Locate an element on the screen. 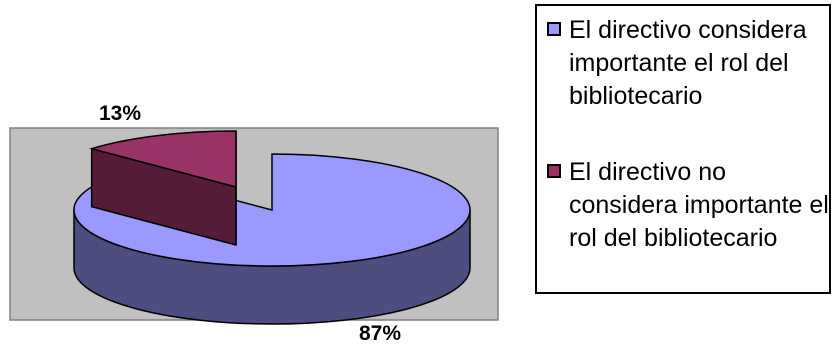  data-label-87: 87% is located at coordinates (380, 333).